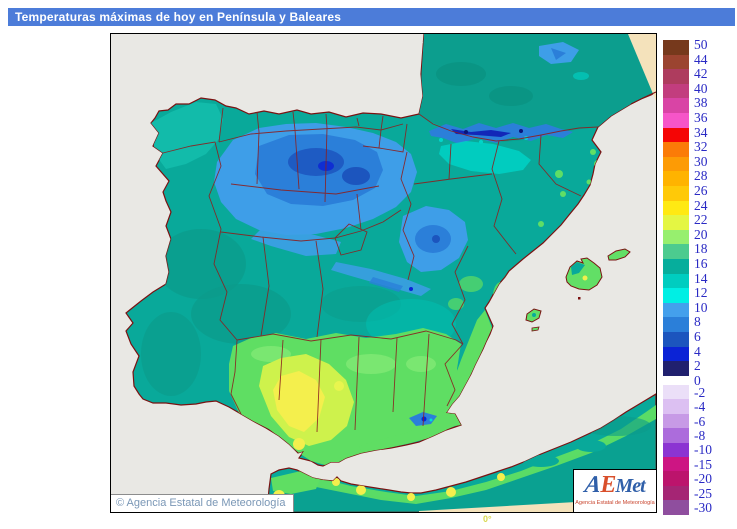 The height and width of the screenshot is (529, 737). I want to click on legend-tick-label: 32, so click(701, 147).